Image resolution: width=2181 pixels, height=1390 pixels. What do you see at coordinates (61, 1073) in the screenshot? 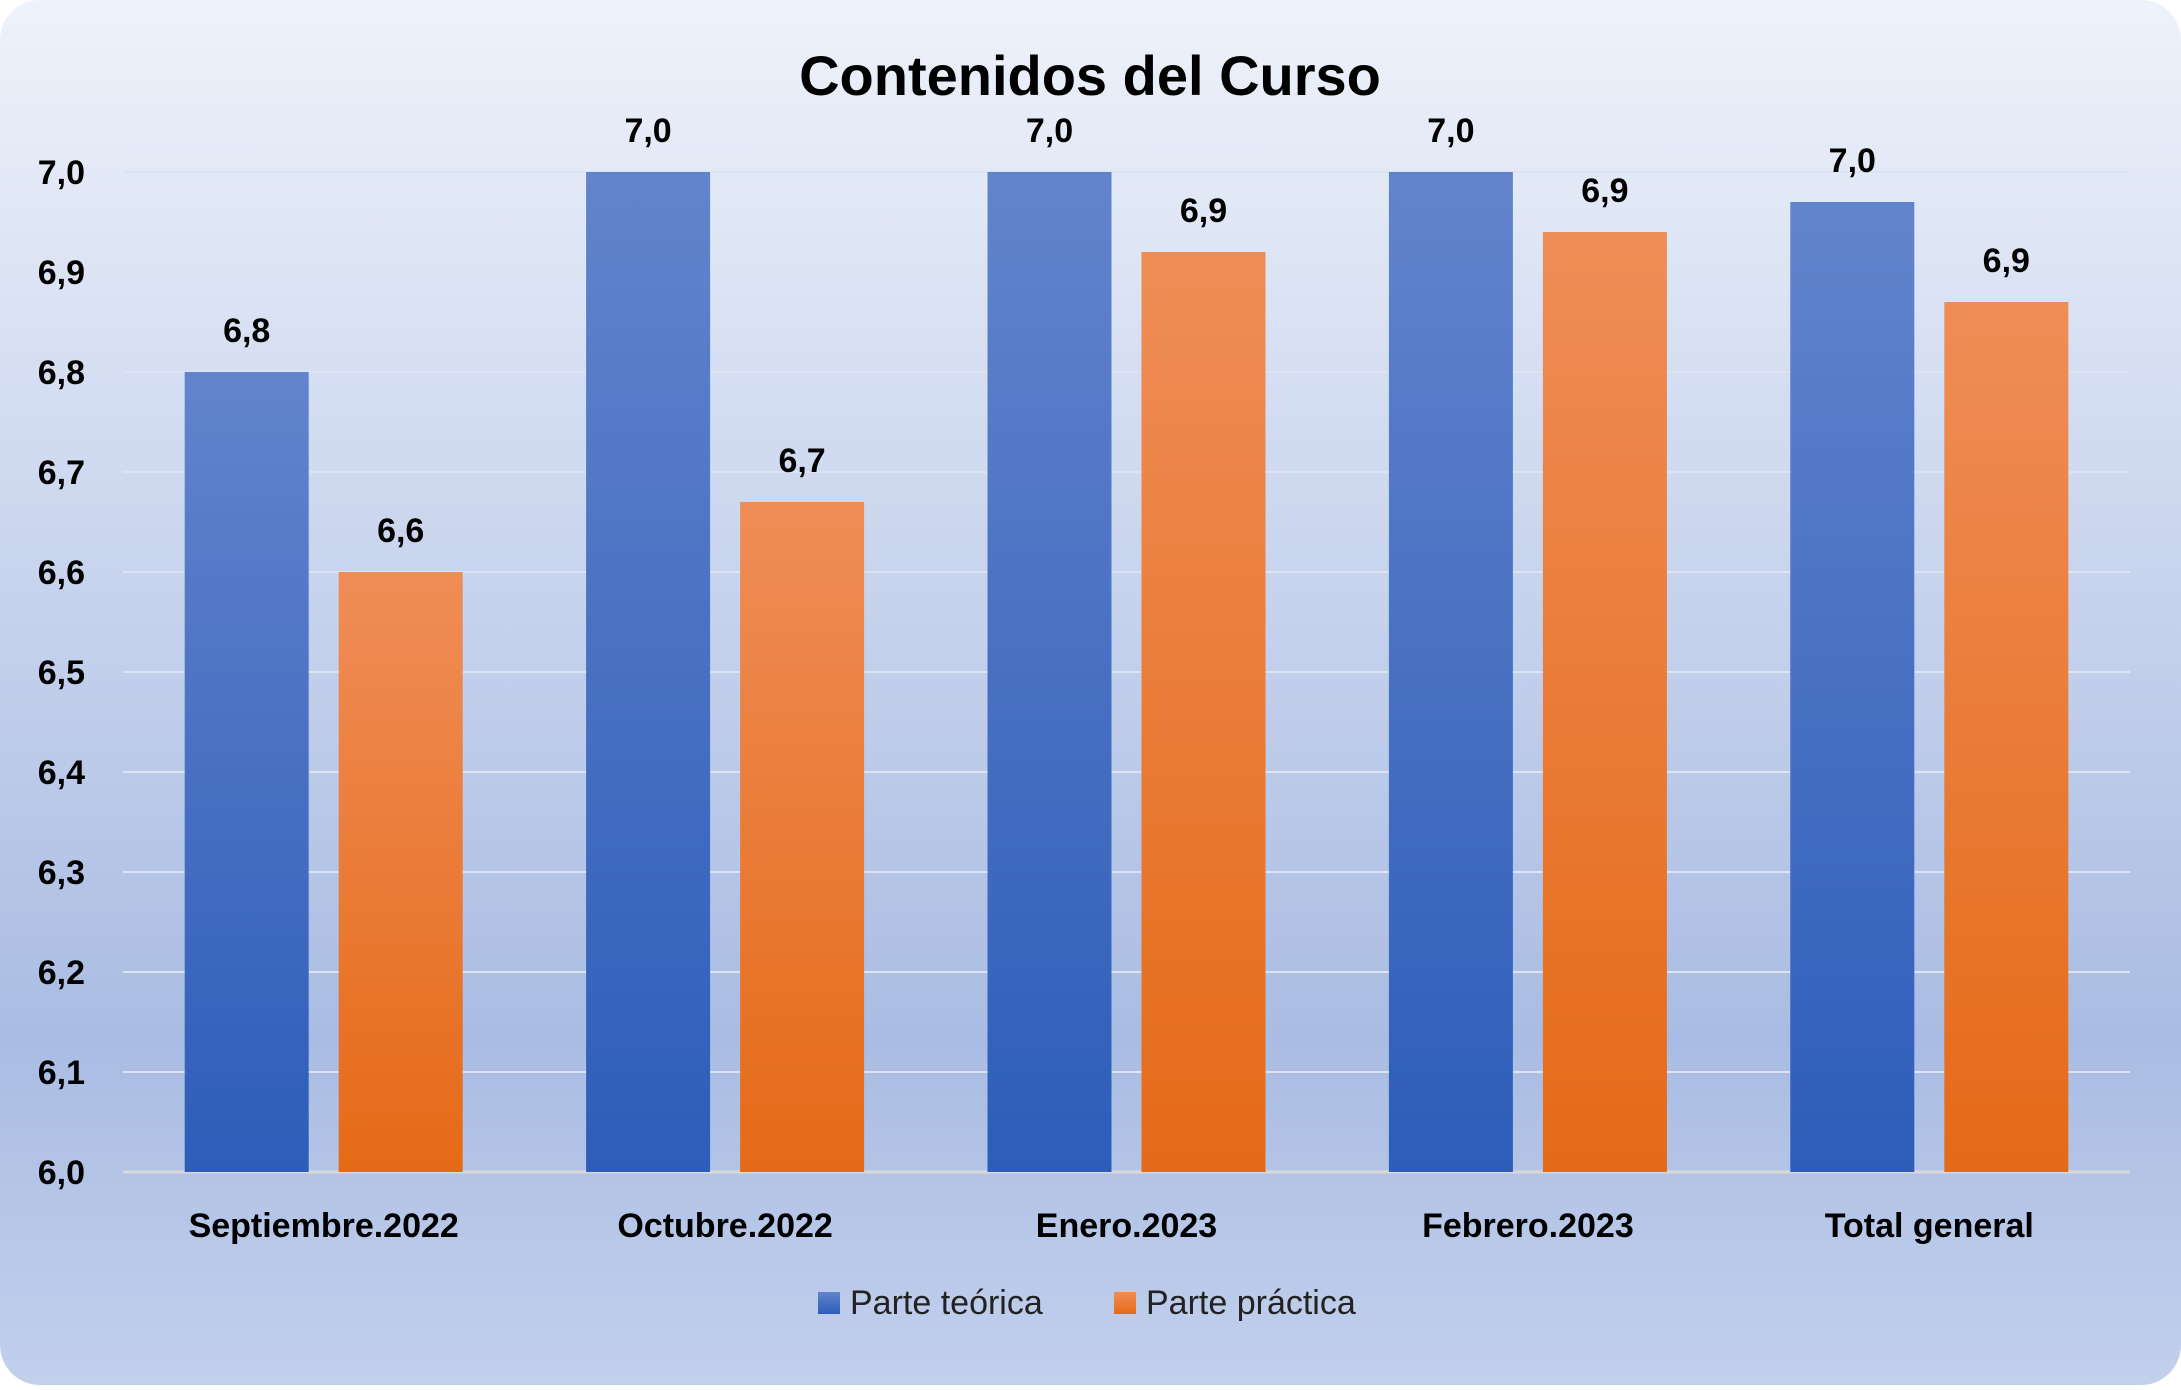
I see `y-tick-label: 6,1` at bounding box center [61, 1073].